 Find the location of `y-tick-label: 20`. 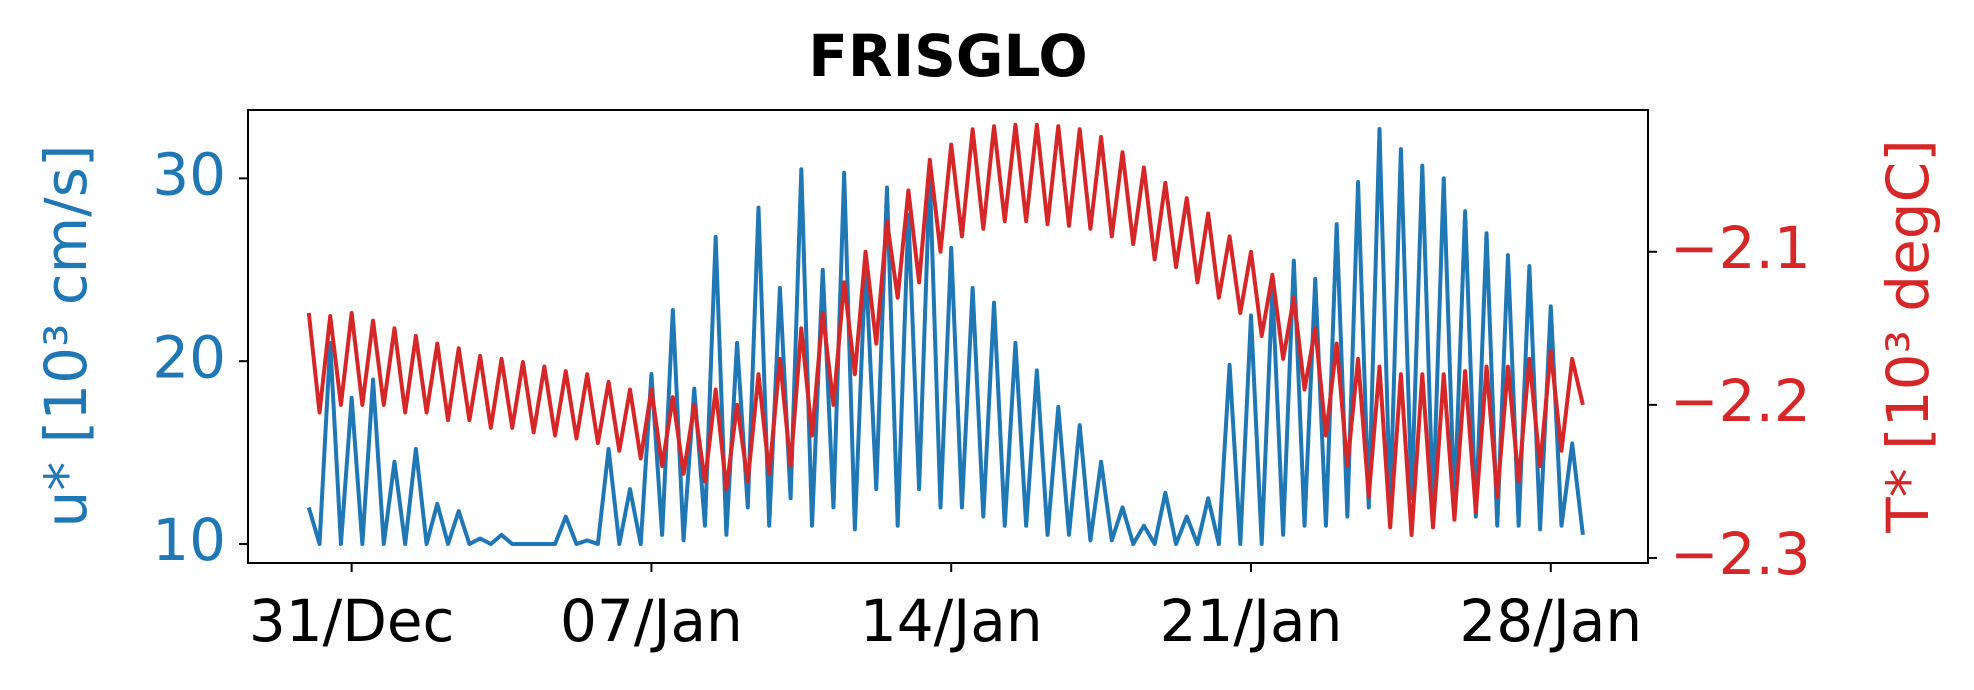

y-tick-label: 20 is located at coordinates (189, 357).